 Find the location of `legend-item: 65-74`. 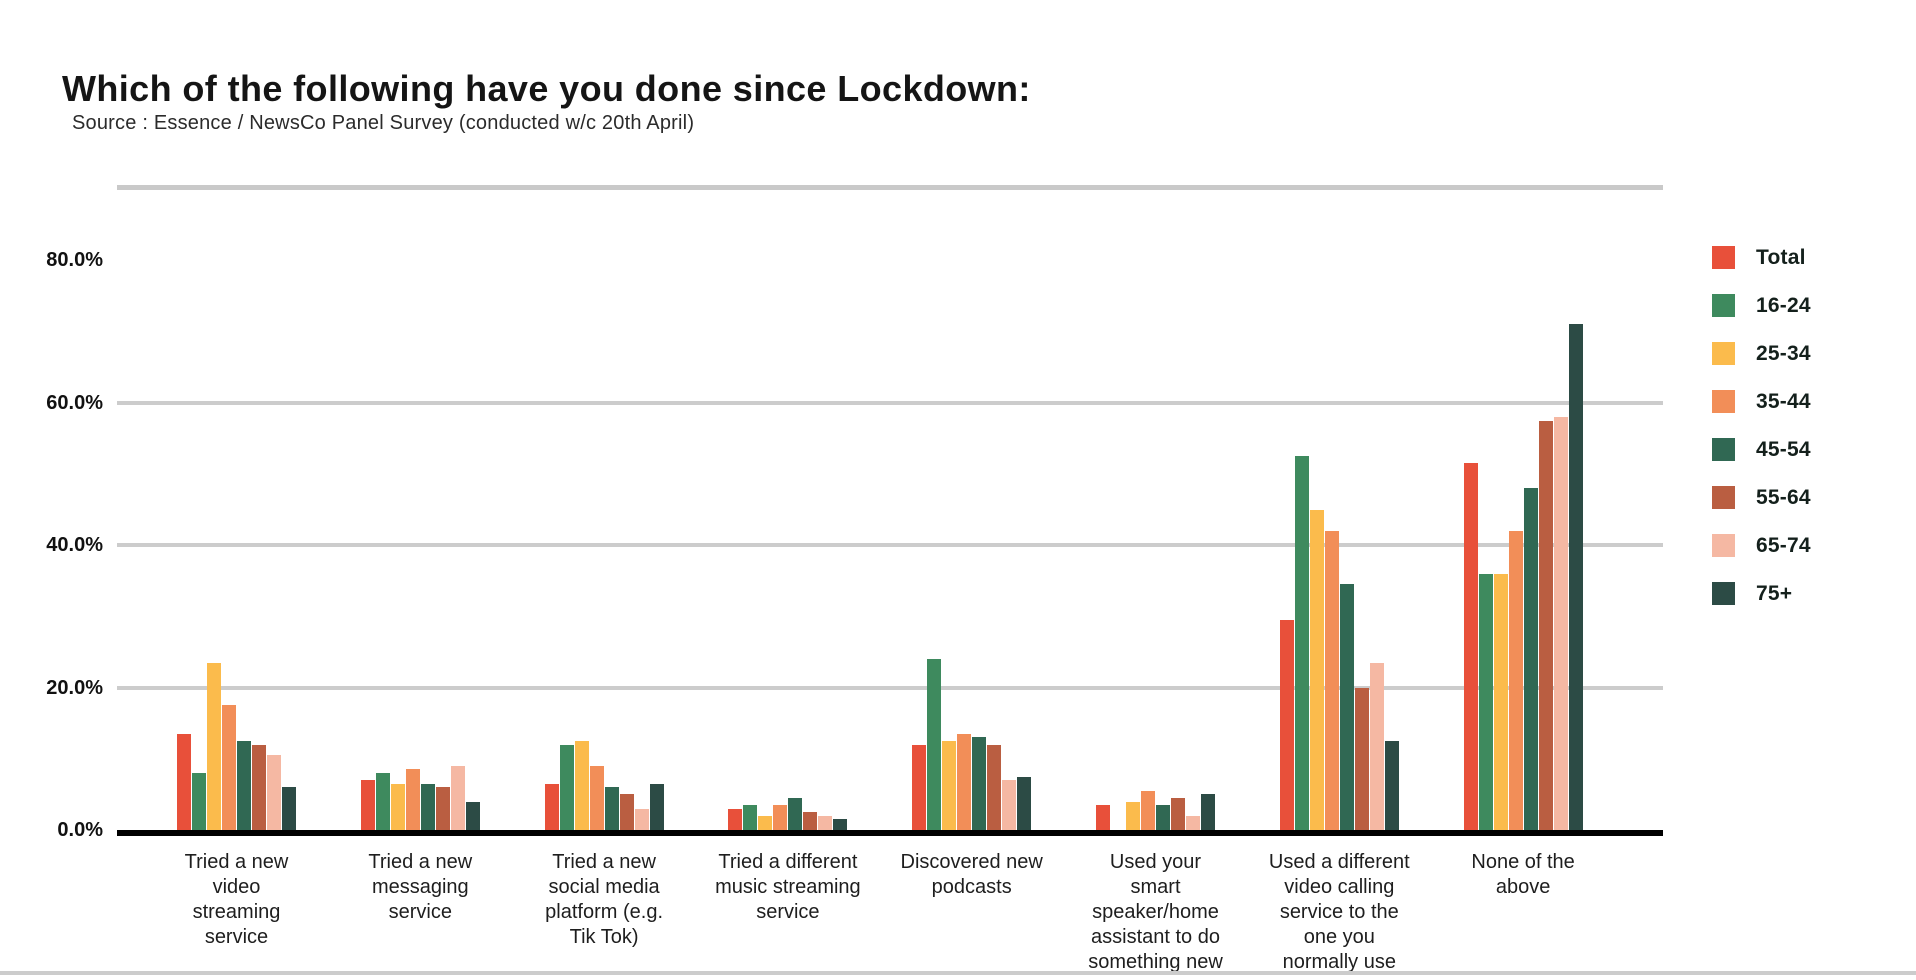

legend-item: 65-74 is located at coordinates (1761, 545).